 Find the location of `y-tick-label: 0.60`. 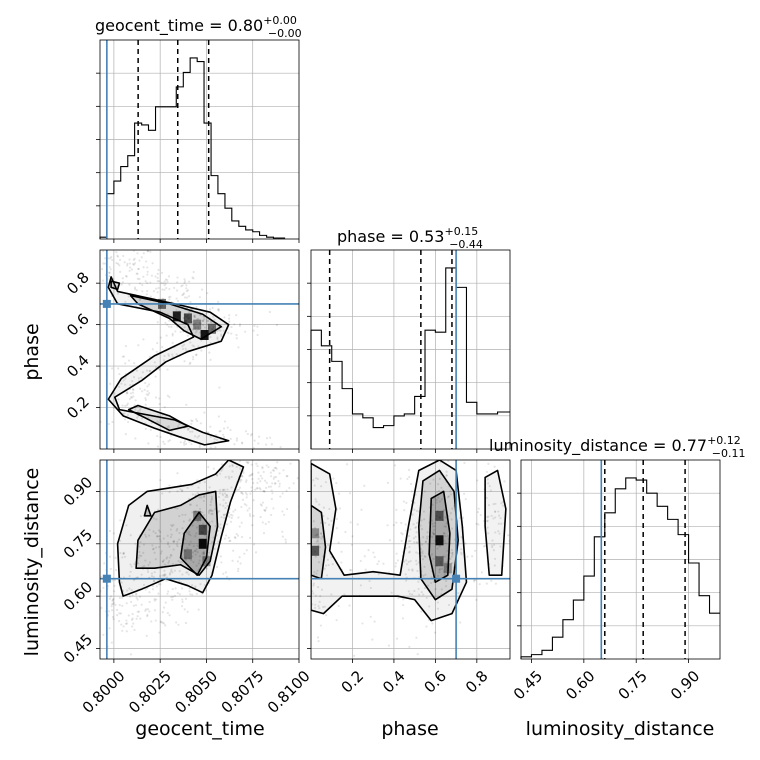

y-tick-label: 0.60 is located at coordinates (78, 596).